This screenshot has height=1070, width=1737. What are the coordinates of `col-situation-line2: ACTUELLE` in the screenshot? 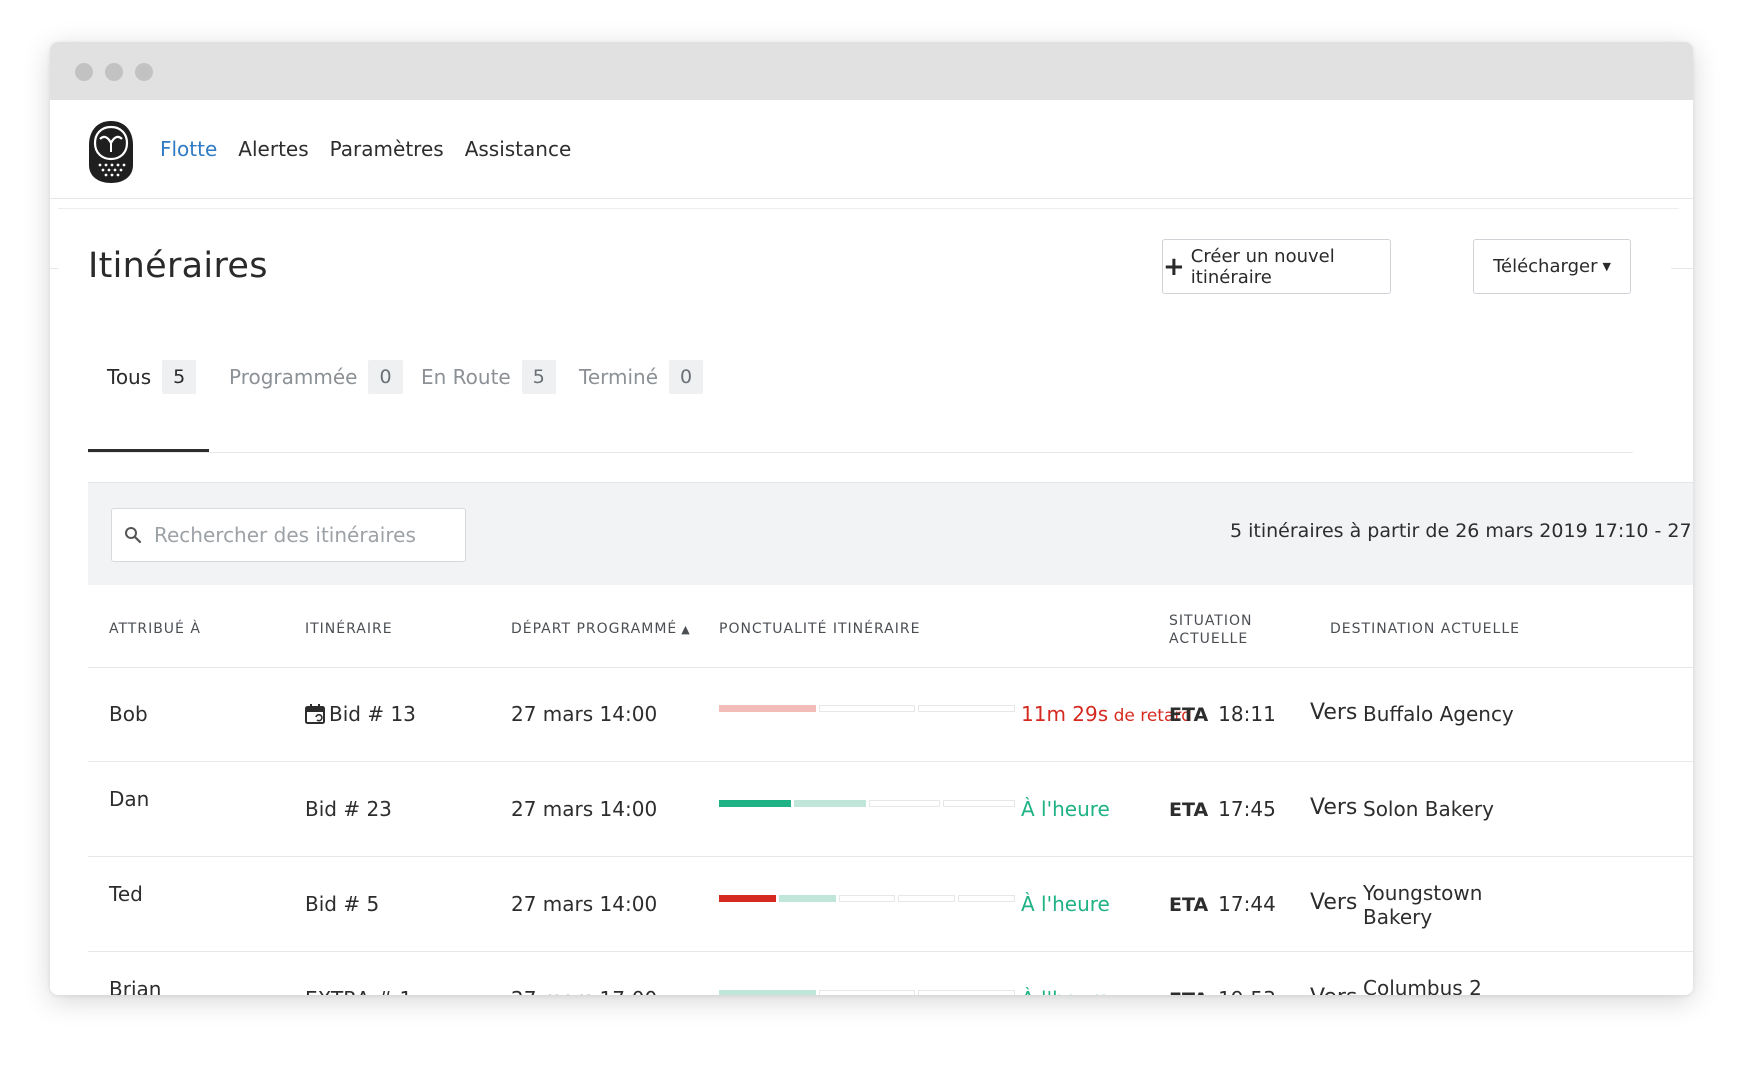 It's located at (1209, 639).